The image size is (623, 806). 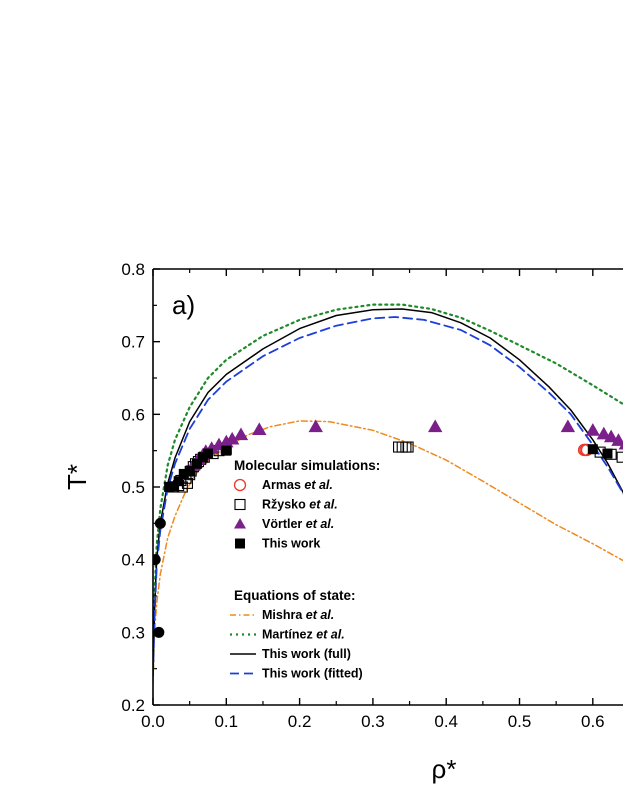 I want to click on legend-marker-this-work, so click(x=240, y=543).